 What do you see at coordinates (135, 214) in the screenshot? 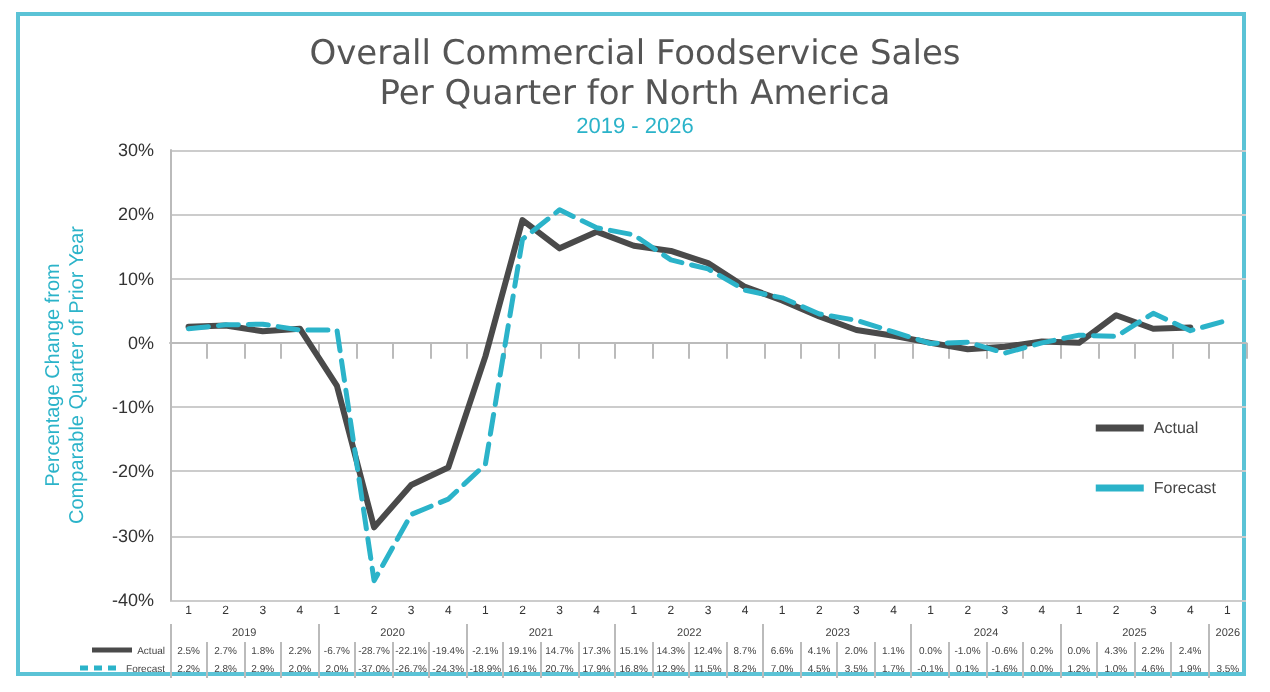
I see `y-tick-label: 20%` at bounding box center [135, 214].